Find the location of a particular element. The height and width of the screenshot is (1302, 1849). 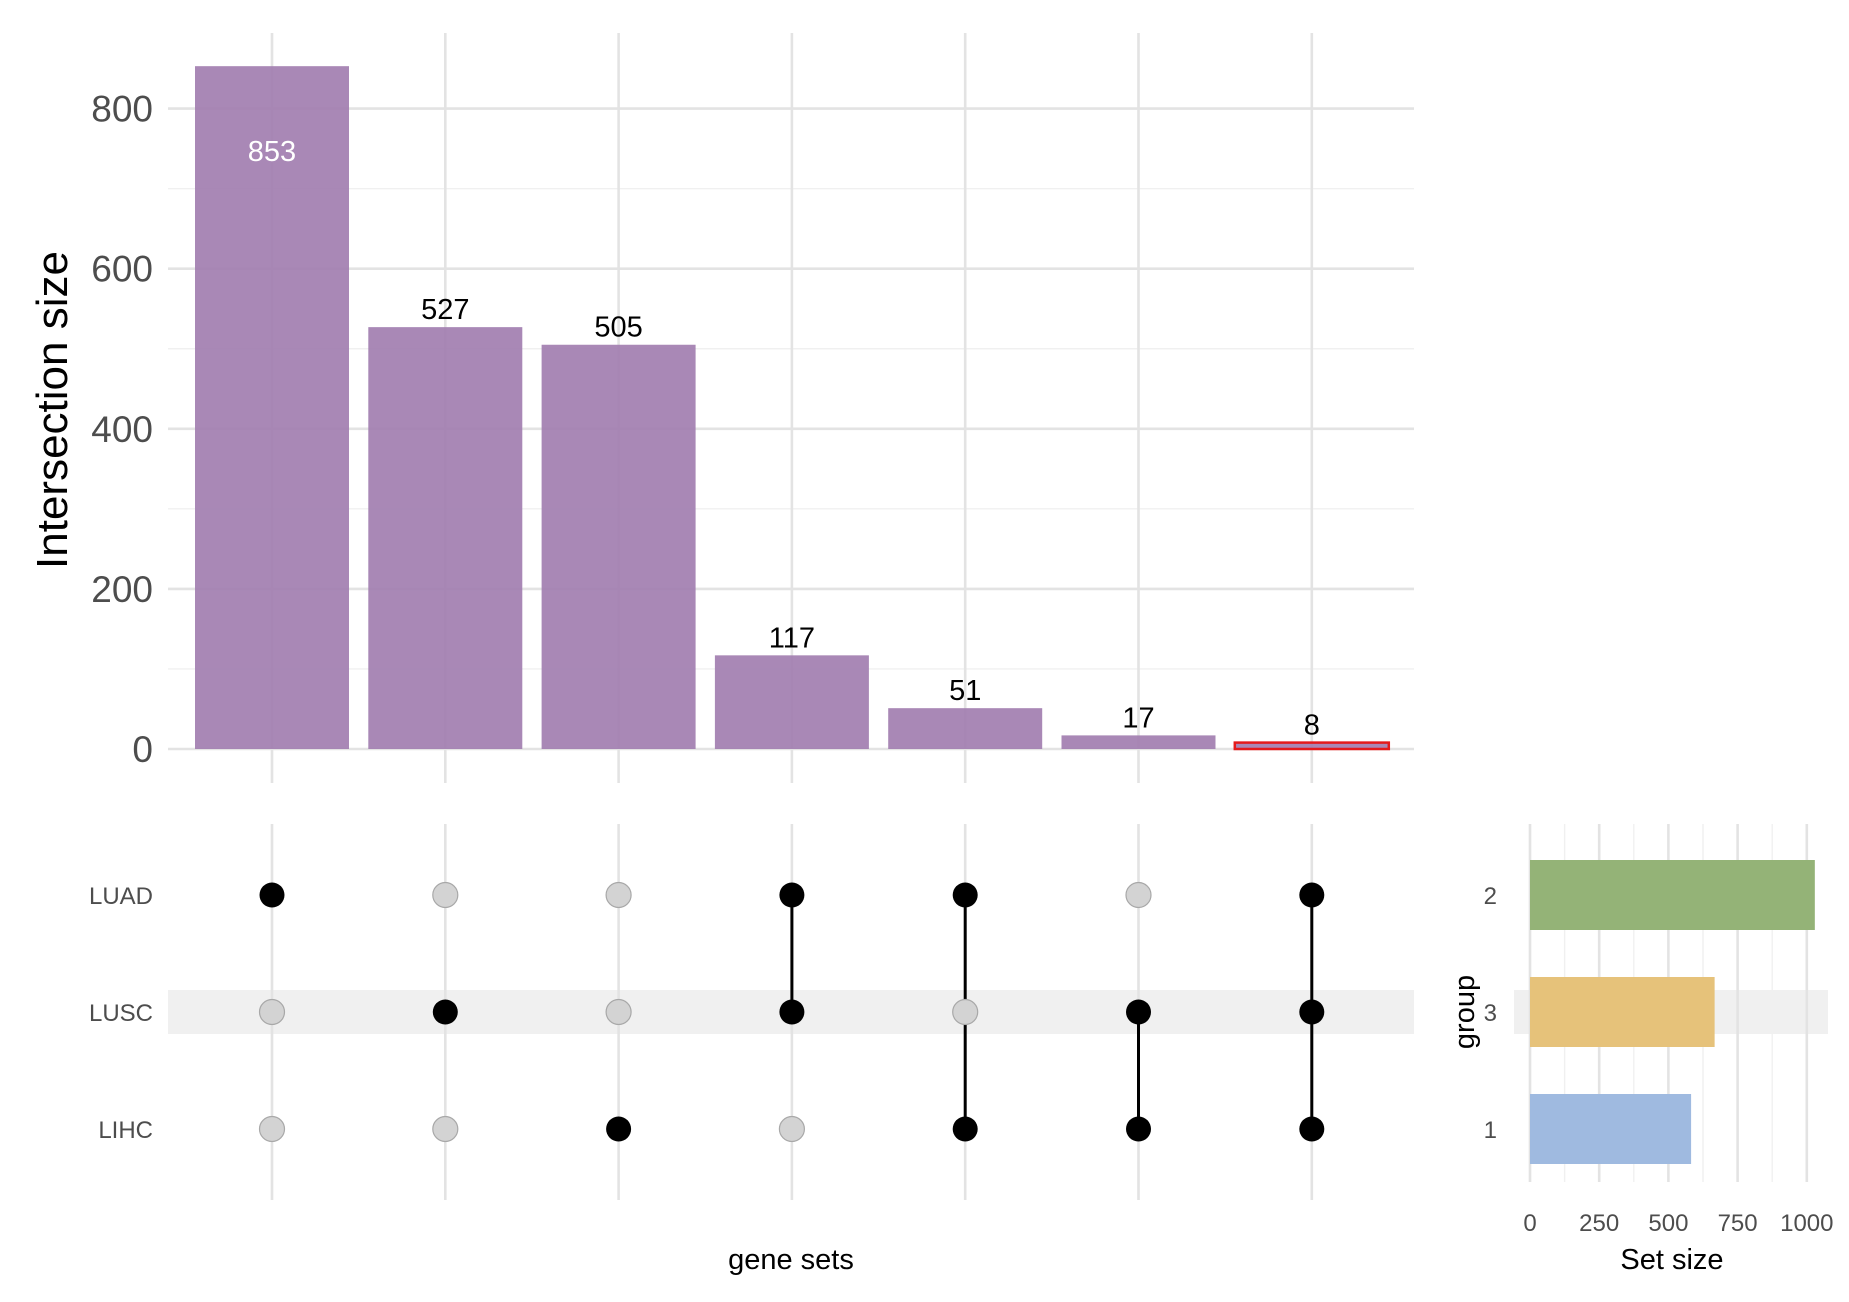

set-size-bars is located at coordinates (1672, 1012).